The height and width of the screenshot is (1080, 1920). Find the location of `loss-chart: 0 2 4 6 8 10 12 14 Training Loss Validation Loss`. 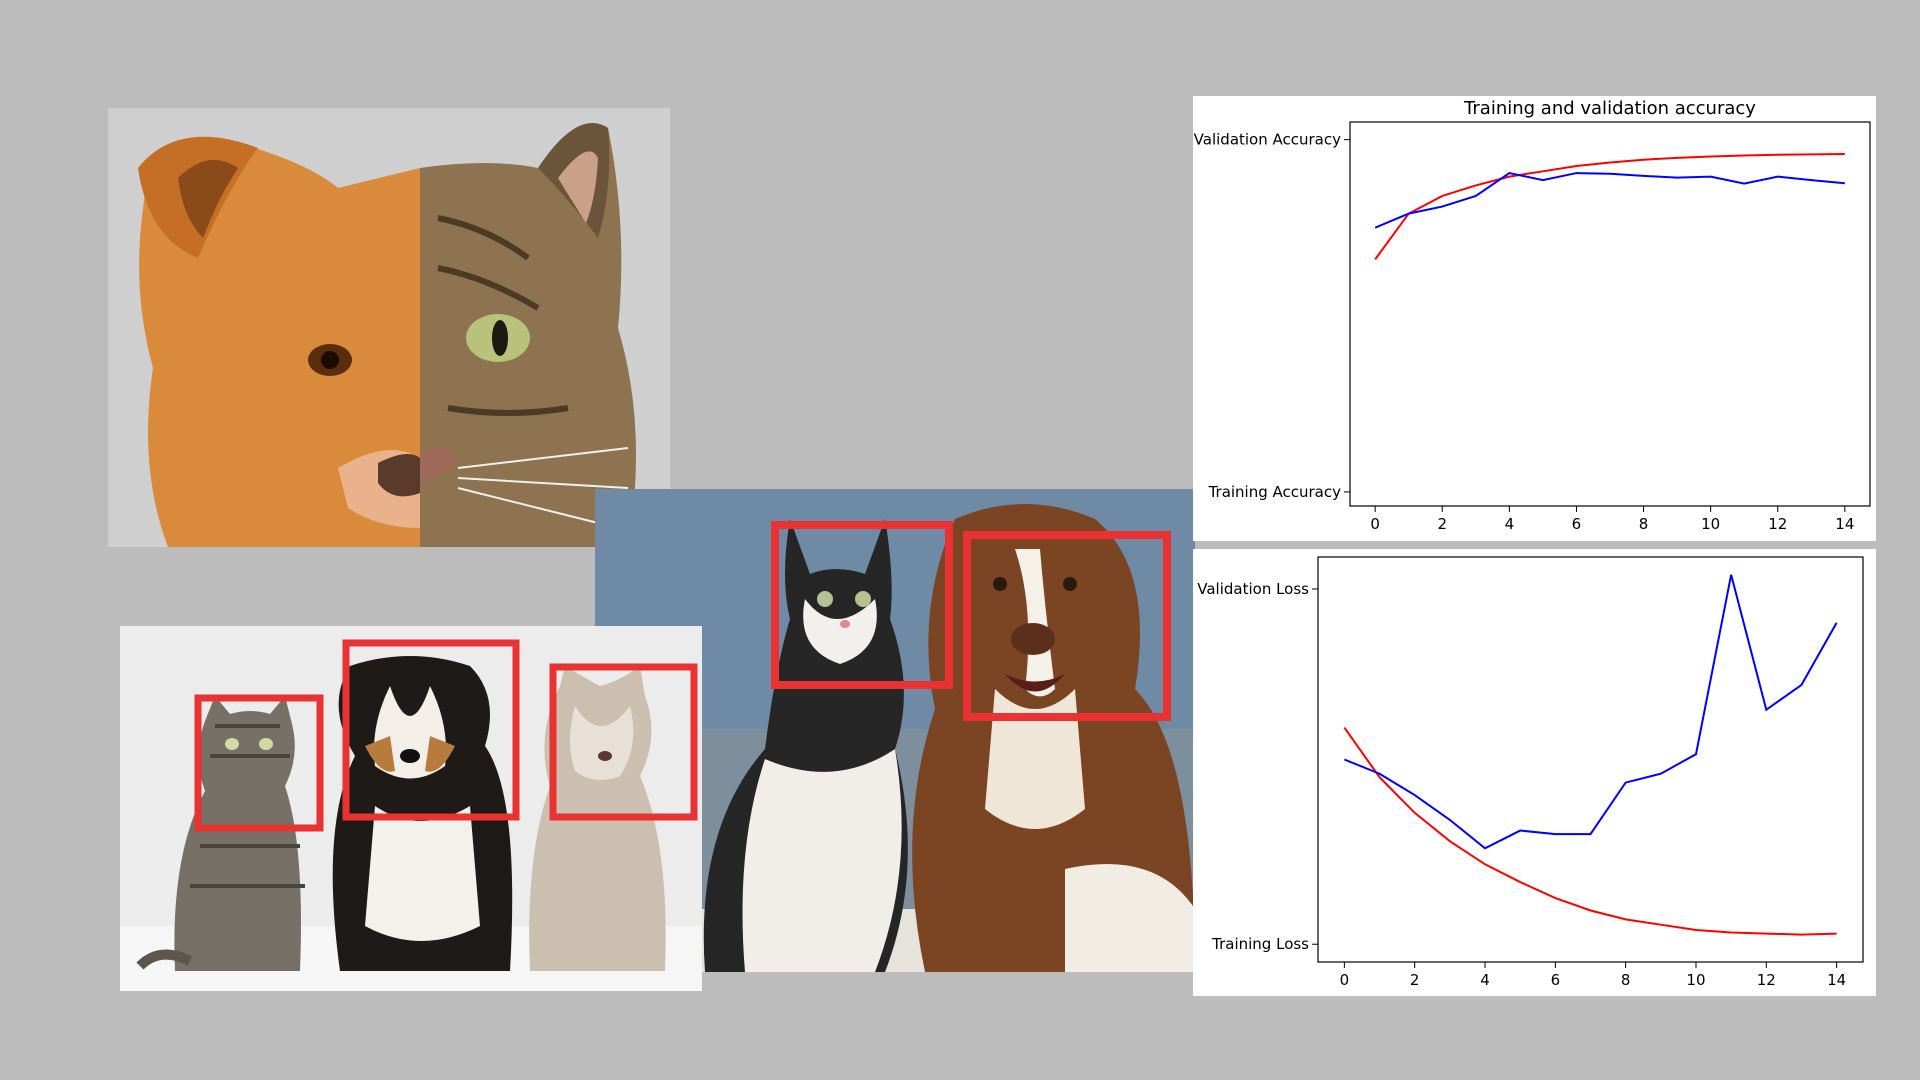

loss-chart: 0 2 4 6 8 10 12 14 Training Loss Validation Loss is located at coordinates (1530, 772).